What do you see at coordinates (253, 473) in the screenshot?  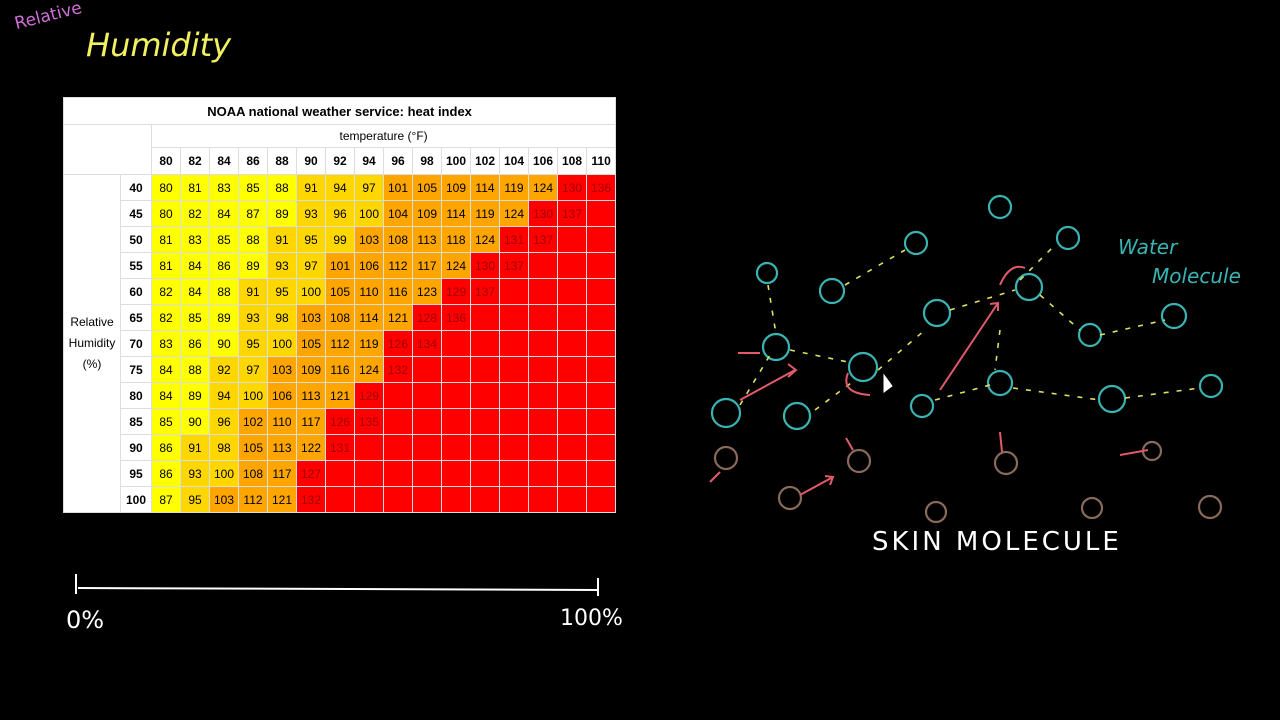 I see `heat-index-cell: 108` at bounding box center [253, 473].